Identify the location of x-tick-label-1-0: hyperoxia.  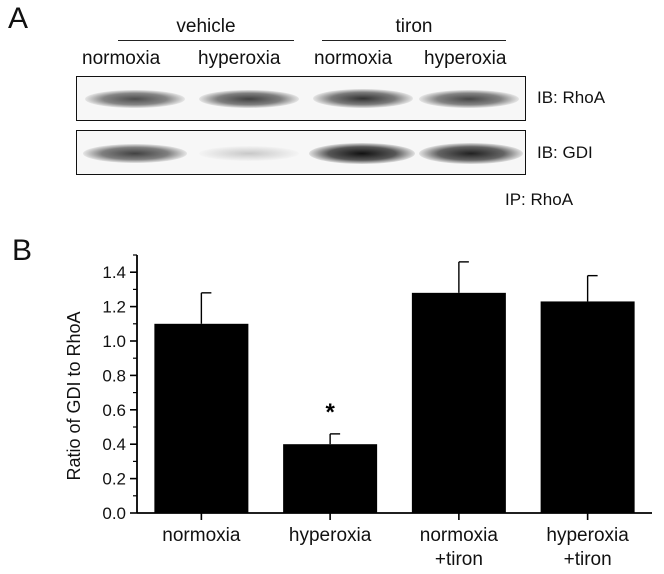
(330, 535).